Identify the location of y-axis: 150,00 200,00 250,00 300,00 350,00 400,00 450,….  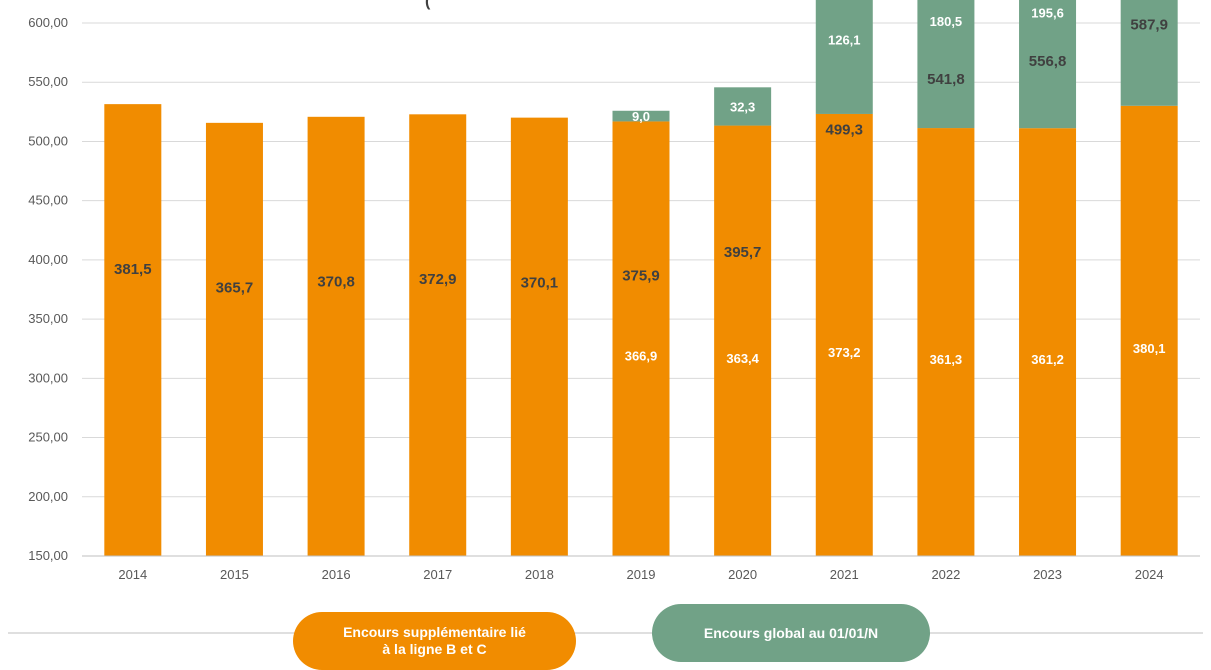
(48, 289).